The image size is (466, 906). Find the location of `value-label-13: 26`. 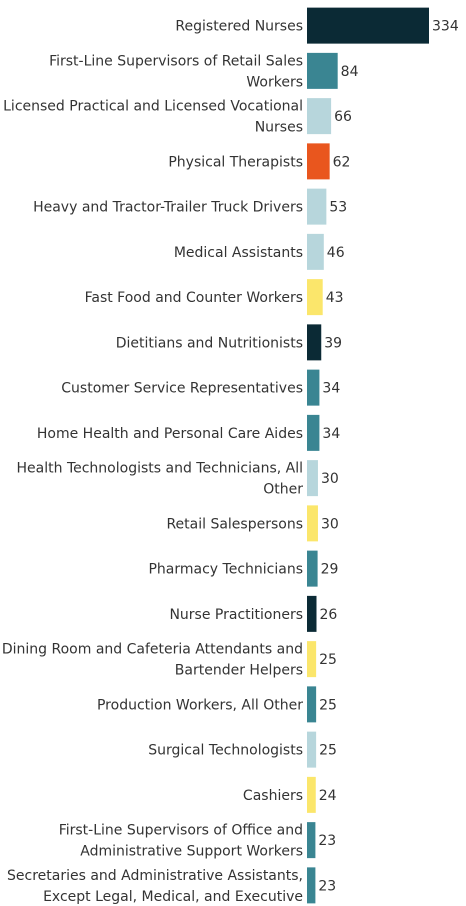

value-label-13: 26 is located at coordinates (328, 615).